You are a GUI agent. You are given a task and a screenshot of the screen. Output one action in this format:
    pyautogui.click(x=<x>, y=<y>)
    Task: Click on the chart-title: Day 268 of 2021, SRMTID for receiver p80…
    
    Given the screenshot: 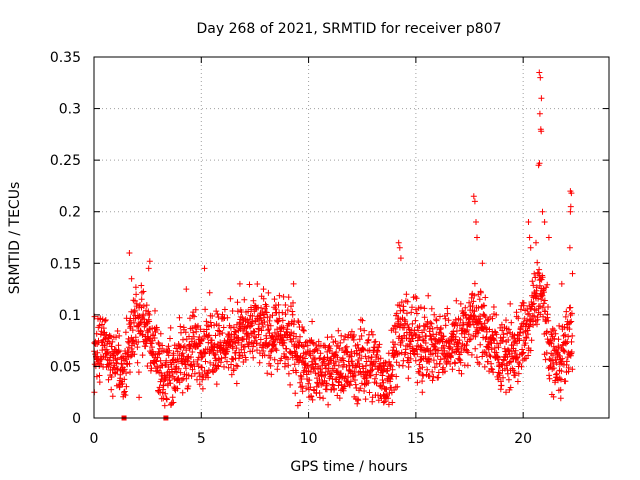 What is the action you would take?
    pyautogui.click(x=348, y=29)
    